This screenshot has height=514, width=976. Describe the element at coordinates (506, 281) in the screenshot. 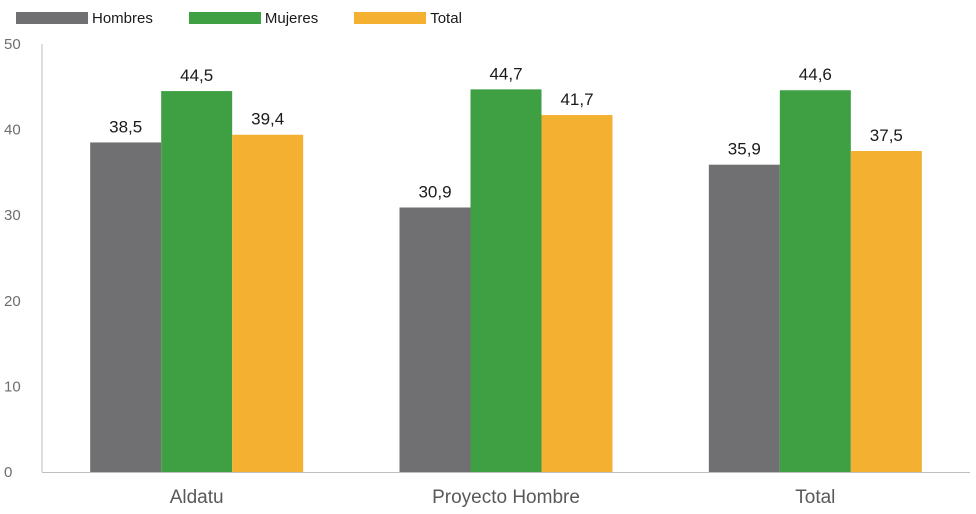

I see `bar-mujeres-proyecto-hombre` at that location.